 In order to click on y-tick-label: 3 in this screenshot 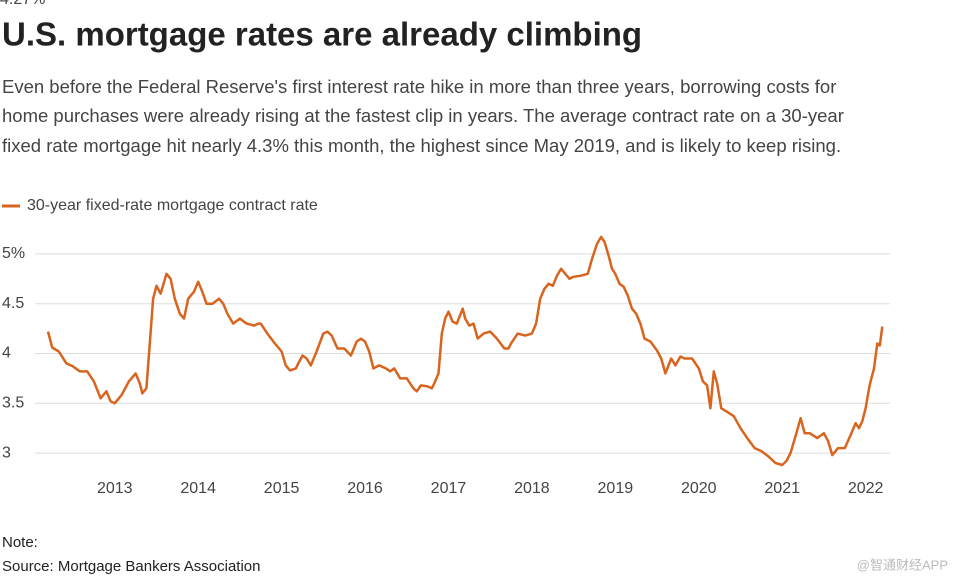, I will do `click(6, 452)`.